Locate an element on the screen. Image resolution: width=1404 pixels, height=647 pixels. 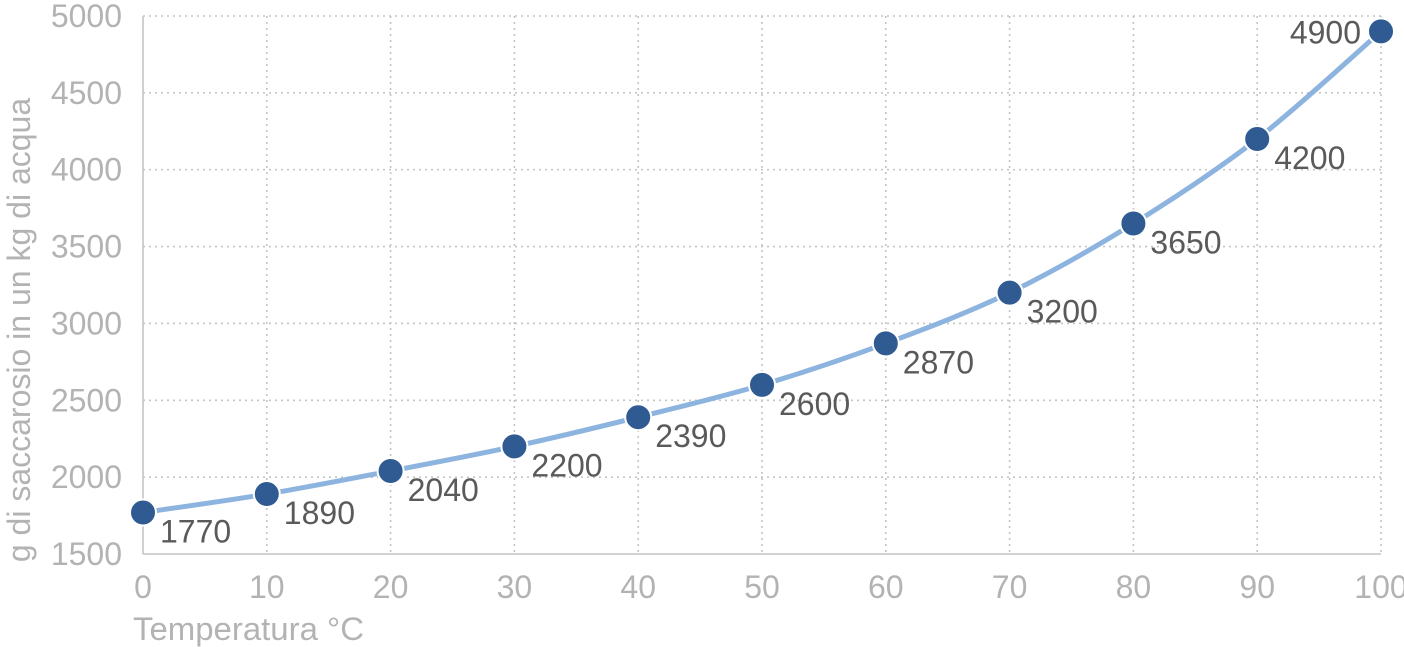
x-axis-ticks: 0 10 20 30 40 50 60 70 80 90 100 is located at coordinates (769, 587).